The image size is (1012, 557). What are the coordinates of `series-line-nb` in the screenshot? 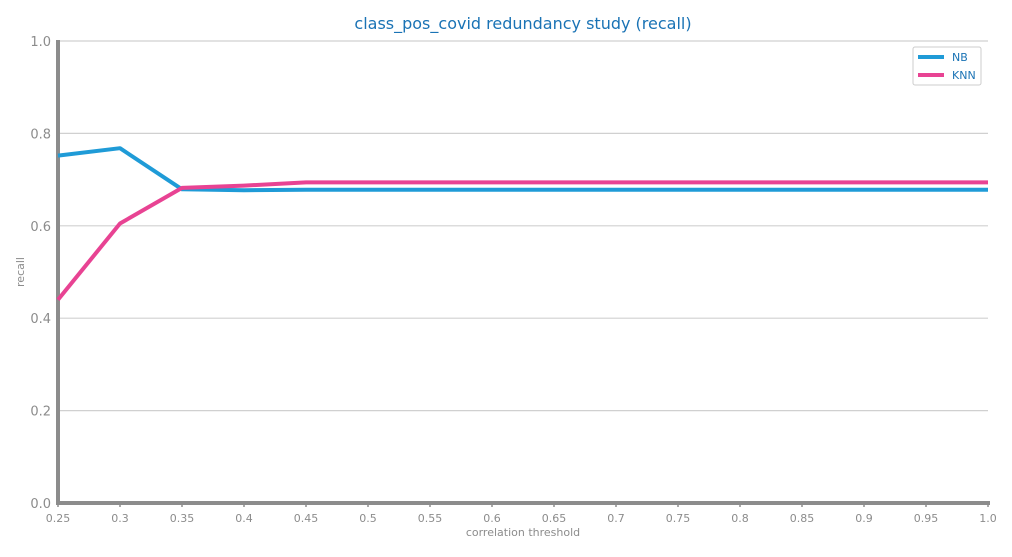 It's located at (522, 169).